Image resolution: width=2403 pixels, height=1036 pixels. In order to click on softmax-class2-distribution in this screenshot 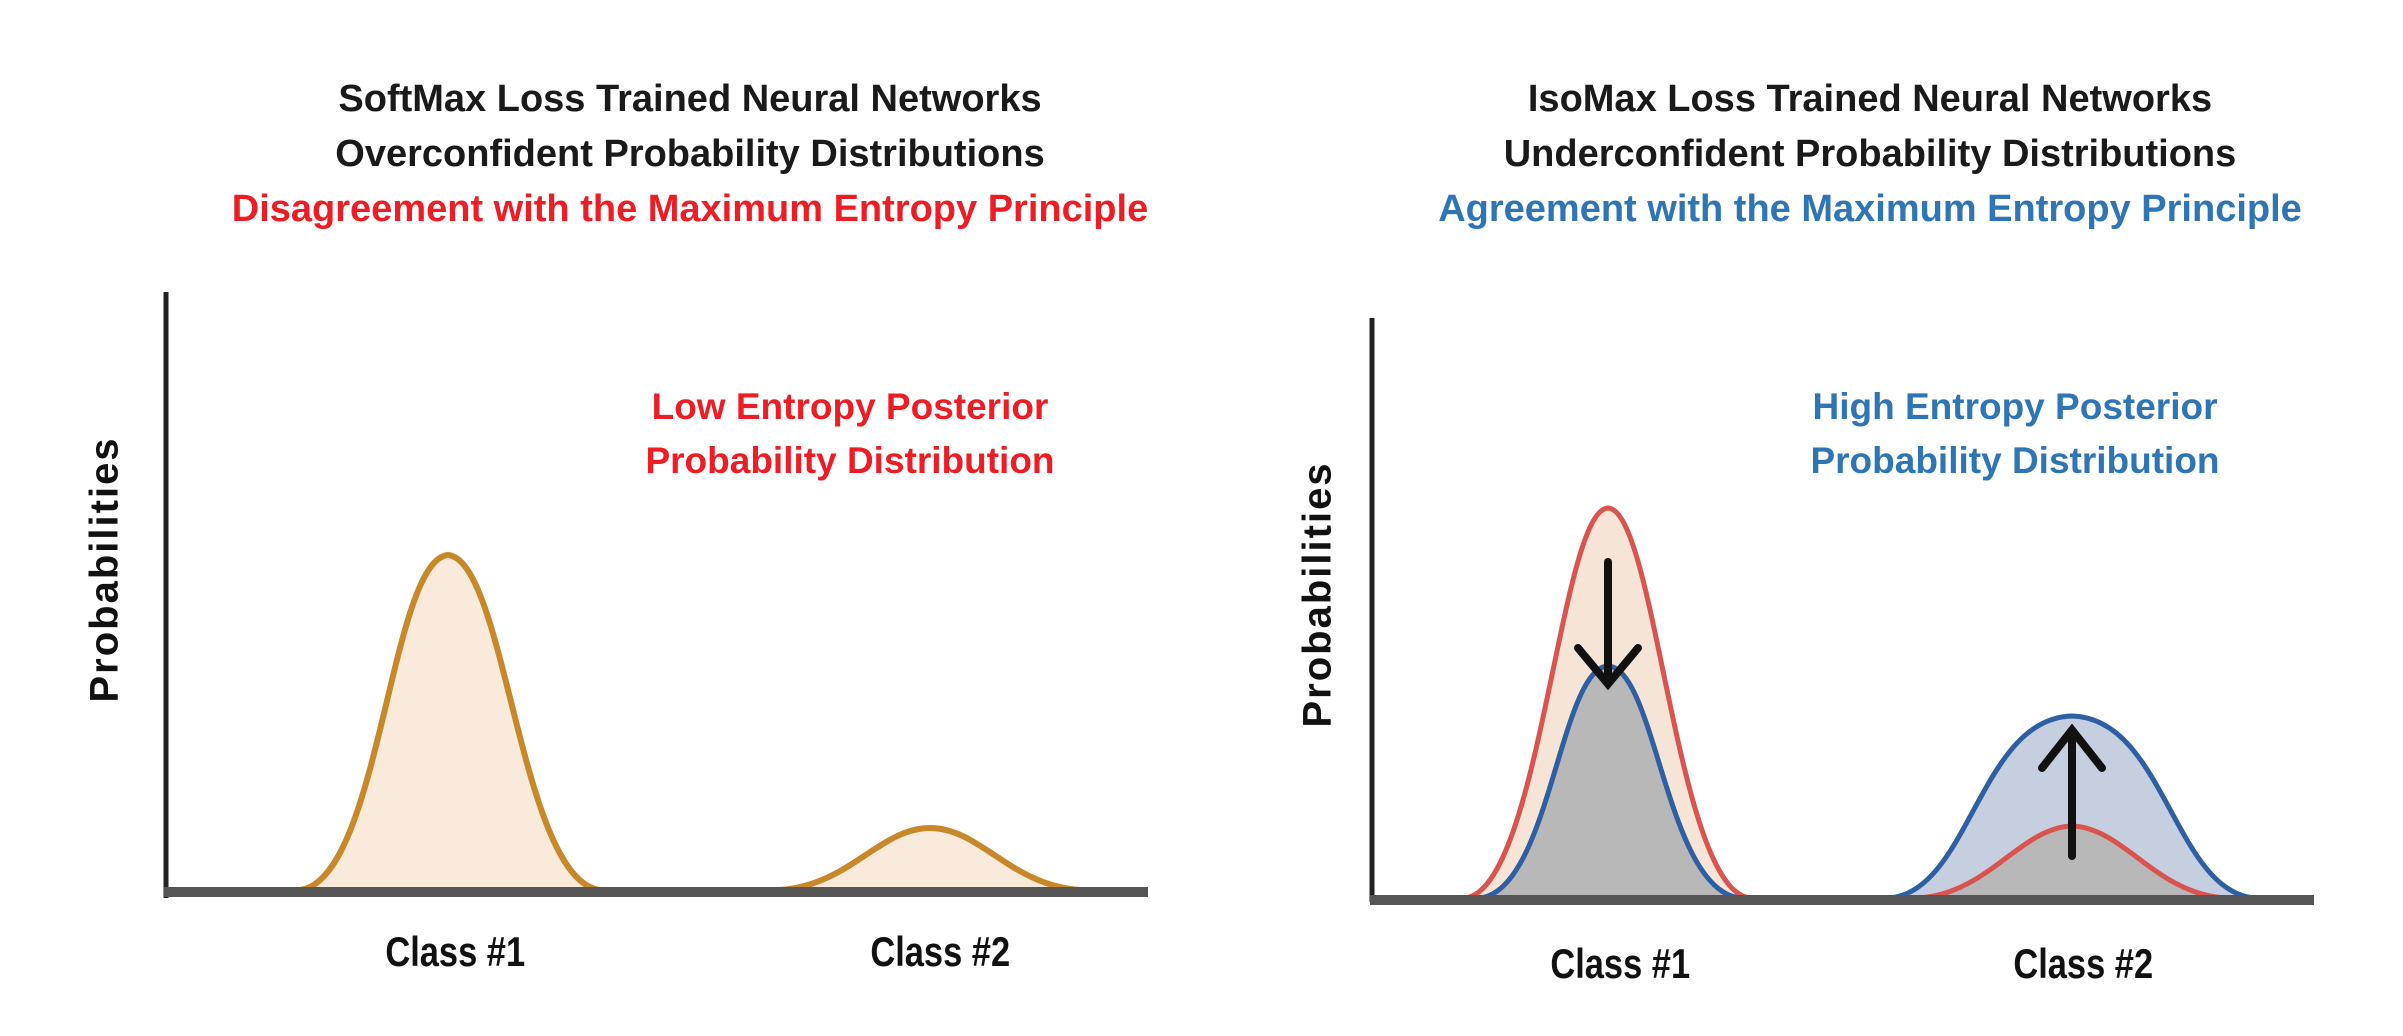, I will do `click(930, 858)`.